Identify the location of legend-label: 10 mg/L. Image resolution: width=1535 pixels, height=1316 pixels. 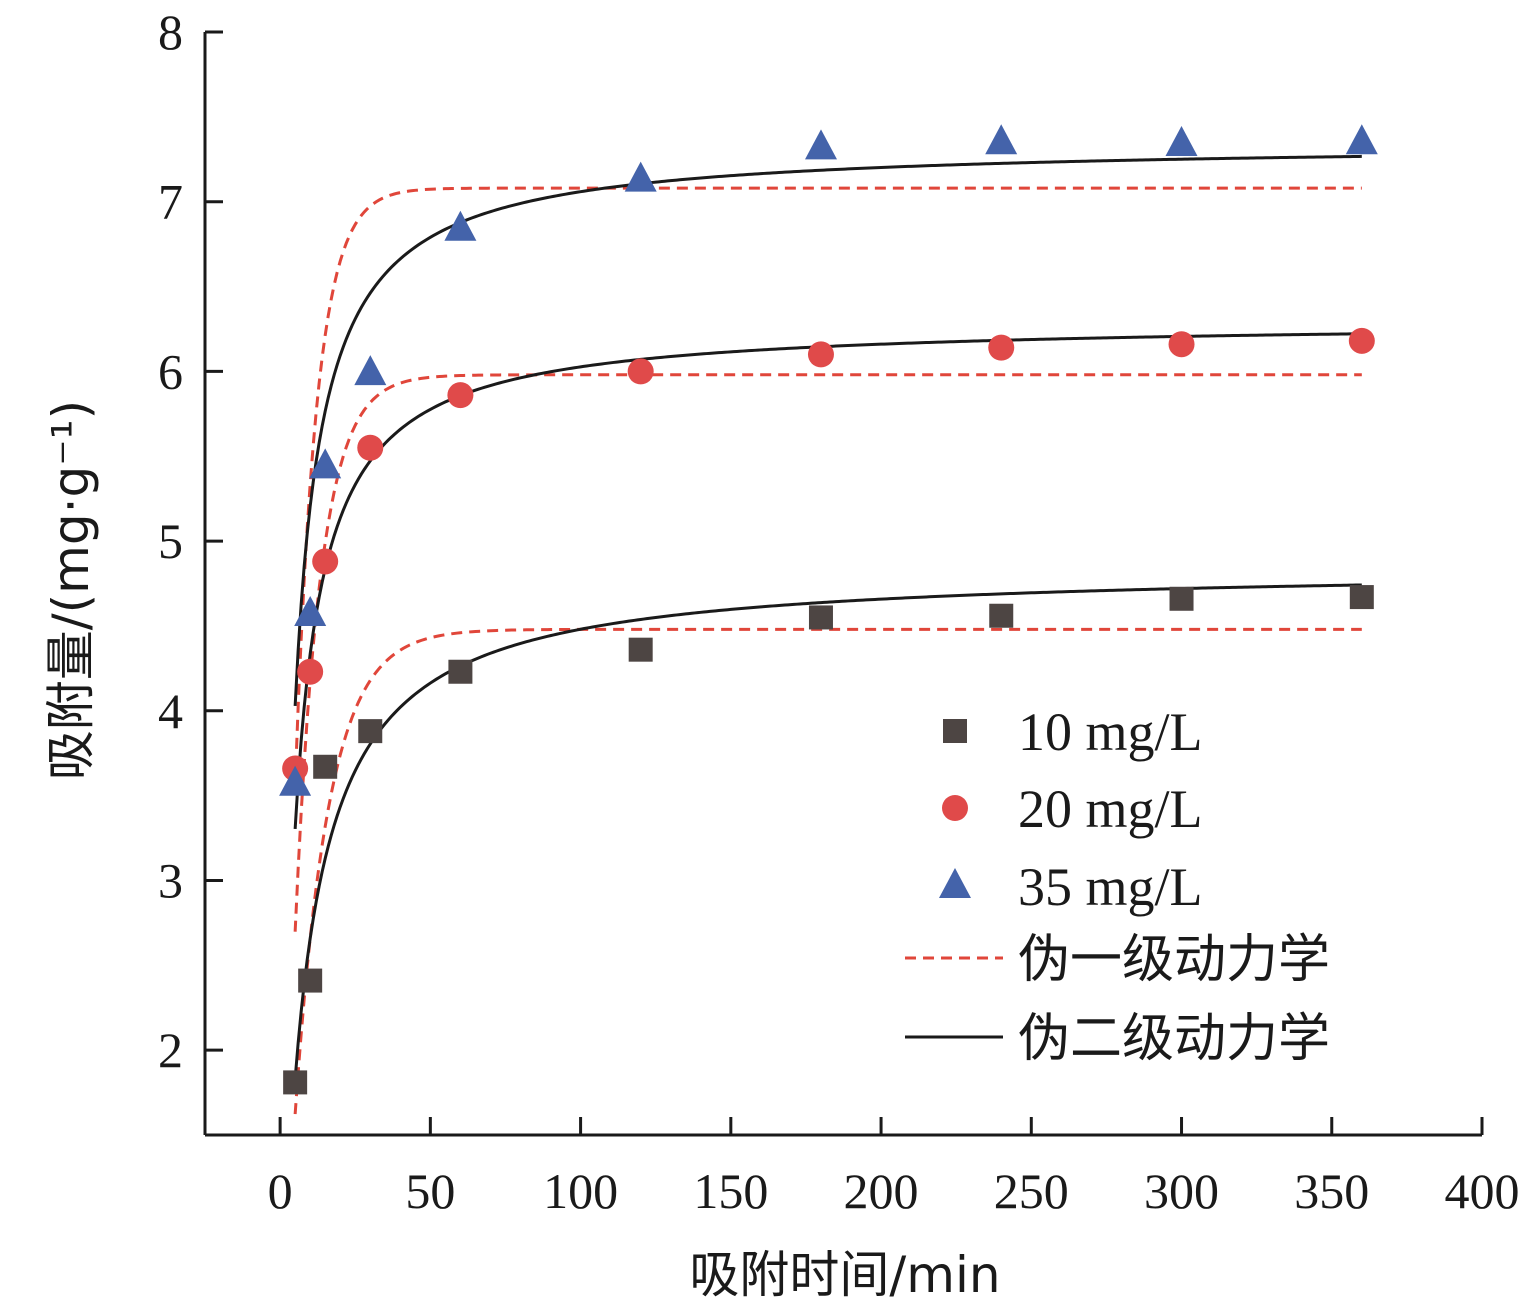
(1110, 732).